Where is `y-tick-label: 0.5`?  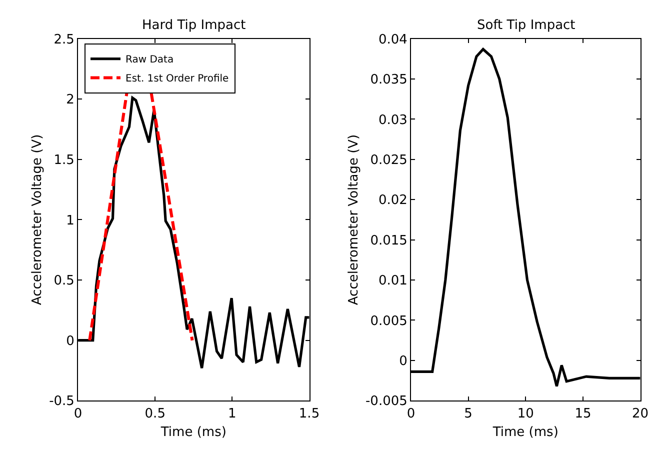
y-tick-label: 0.5 is located at coordinates (64, 281).